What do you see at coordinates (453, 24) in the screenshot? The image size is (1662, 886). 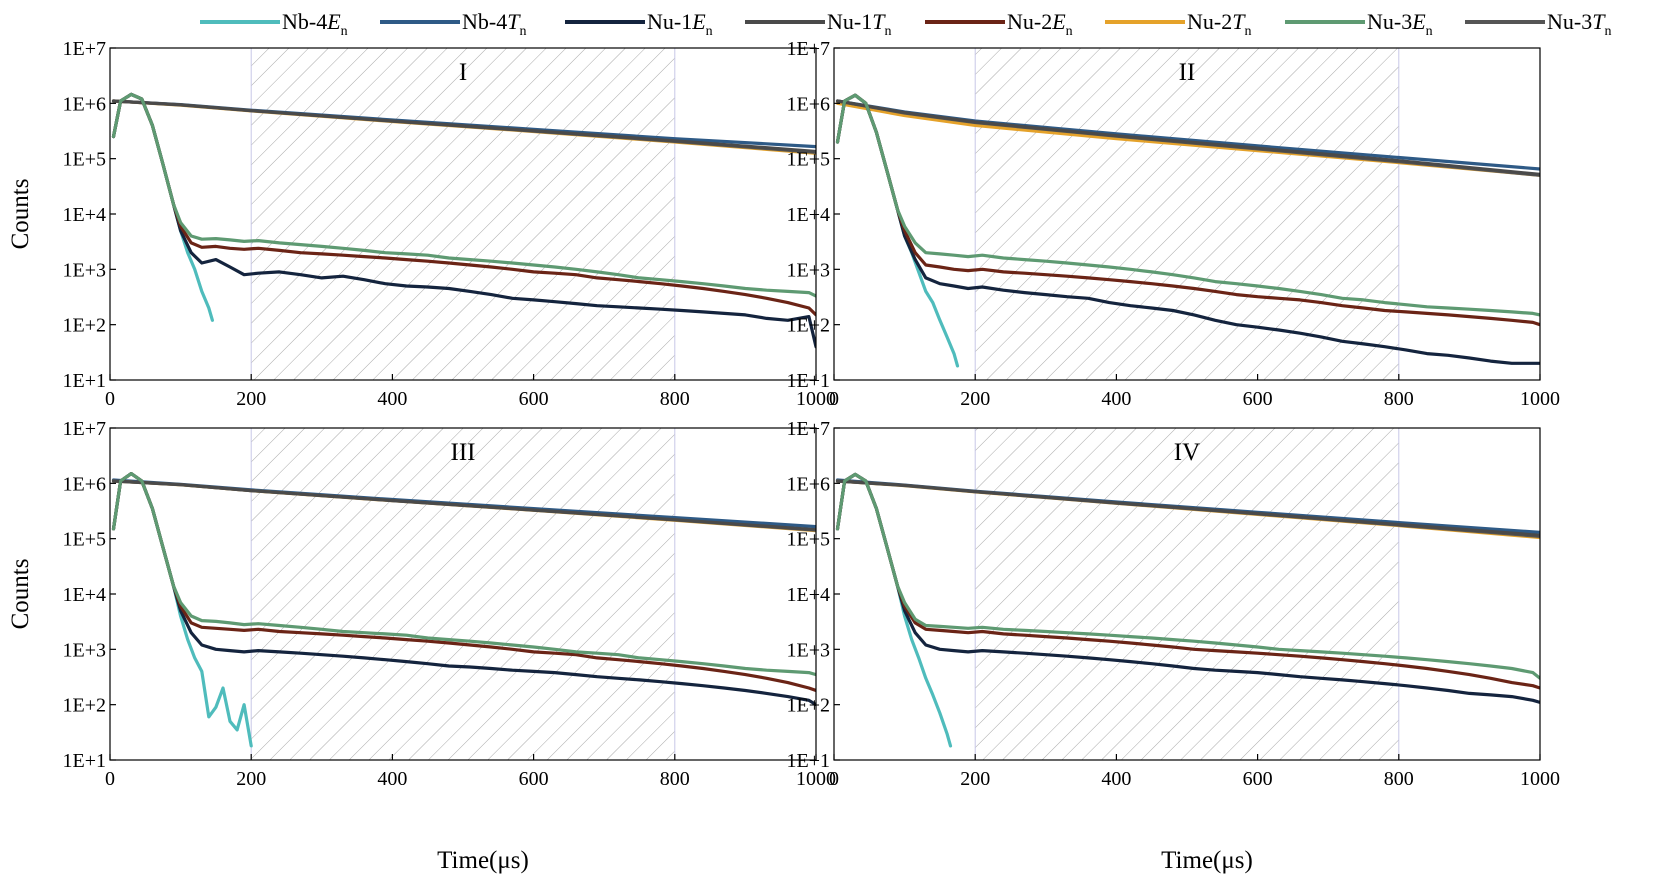 I see `legend-entry: Nb-4Tn` at bounding box center [453, 24].